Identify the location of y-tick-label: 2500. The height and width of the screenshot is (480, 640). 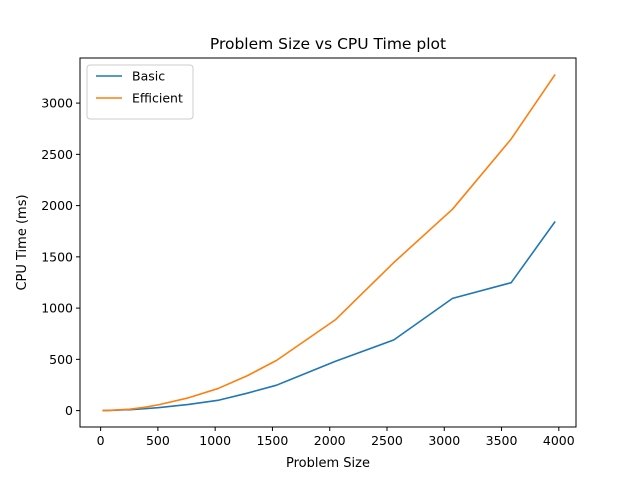
(57, 154).